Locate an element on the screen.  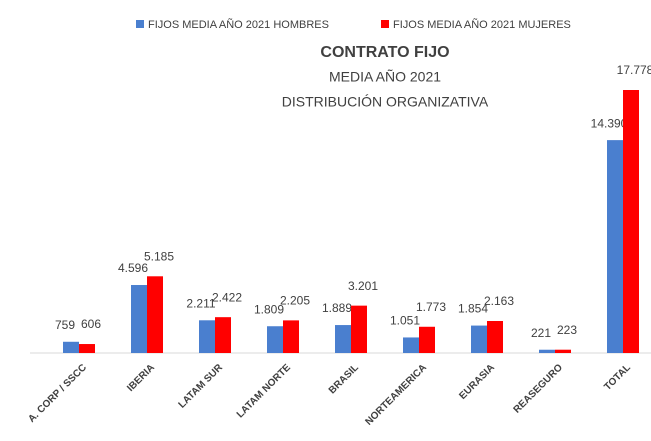
value-label: 14.390 is located at coordinates (609, 123).